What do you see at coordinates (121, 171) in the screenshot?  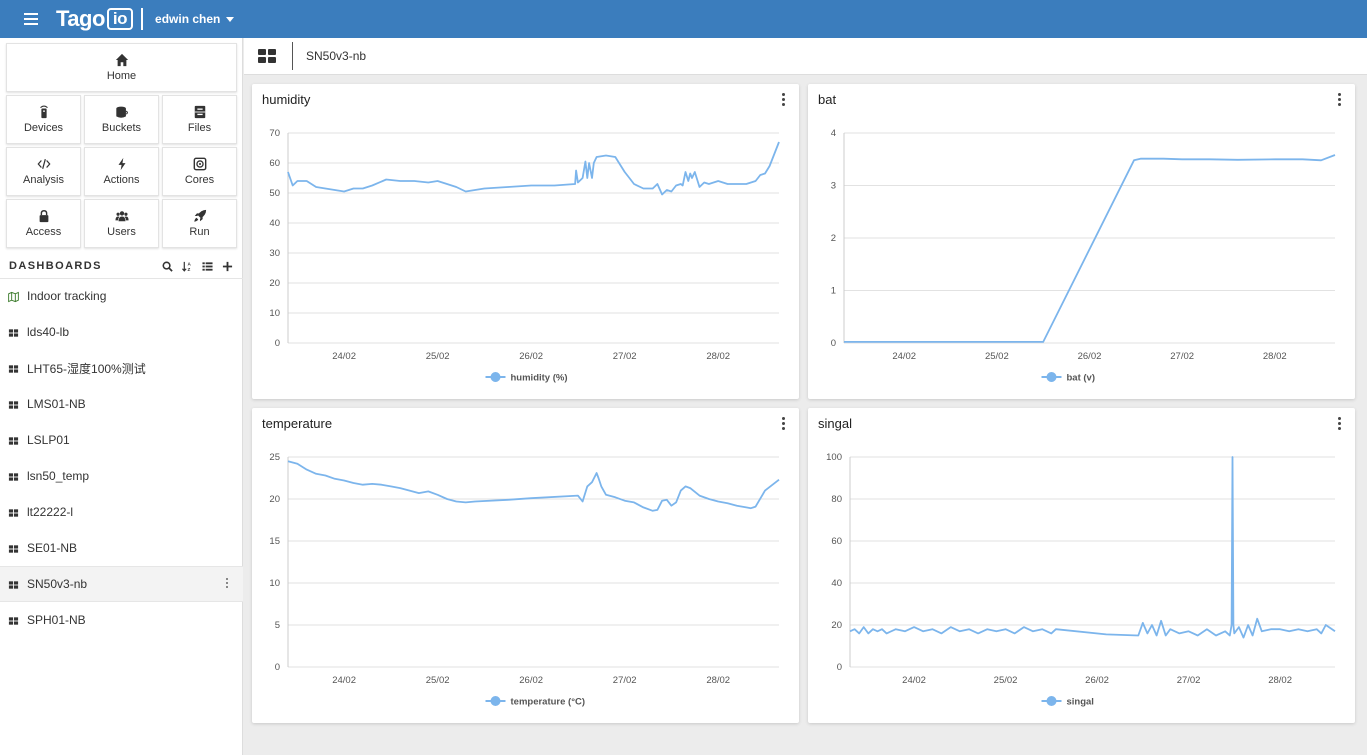 I see `nav-actions: Actions` at bounding box center [121, 171].